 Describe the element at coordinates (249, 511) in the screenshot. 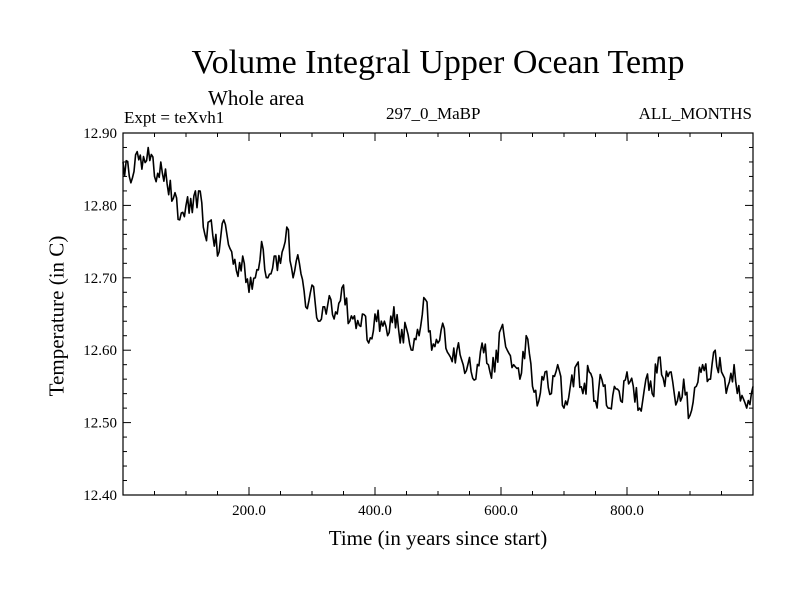

I see `x-tick-label: 200.0` at that location.